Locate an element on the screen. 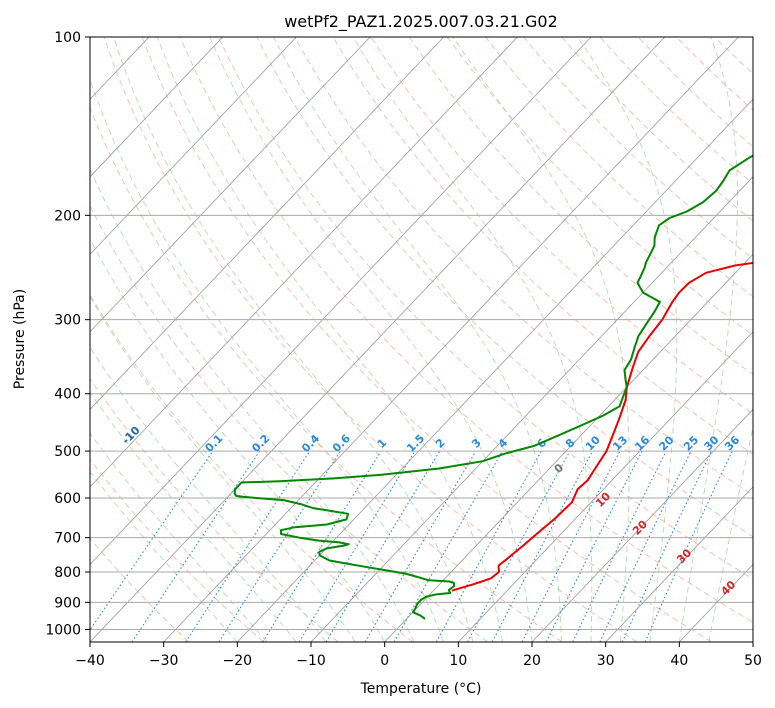 Image resolution: width=775 pixels, height=708 pixels. y-axis-label: Pressure (hPa) is located at coordinates (20, 339).